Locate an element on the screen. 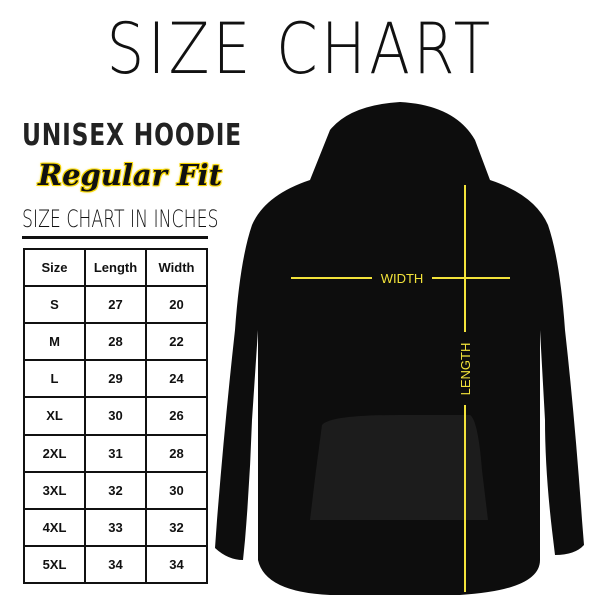 This screenshot has width=600, height=600. length-label: LENGTH is located at coordinates (465, 369).